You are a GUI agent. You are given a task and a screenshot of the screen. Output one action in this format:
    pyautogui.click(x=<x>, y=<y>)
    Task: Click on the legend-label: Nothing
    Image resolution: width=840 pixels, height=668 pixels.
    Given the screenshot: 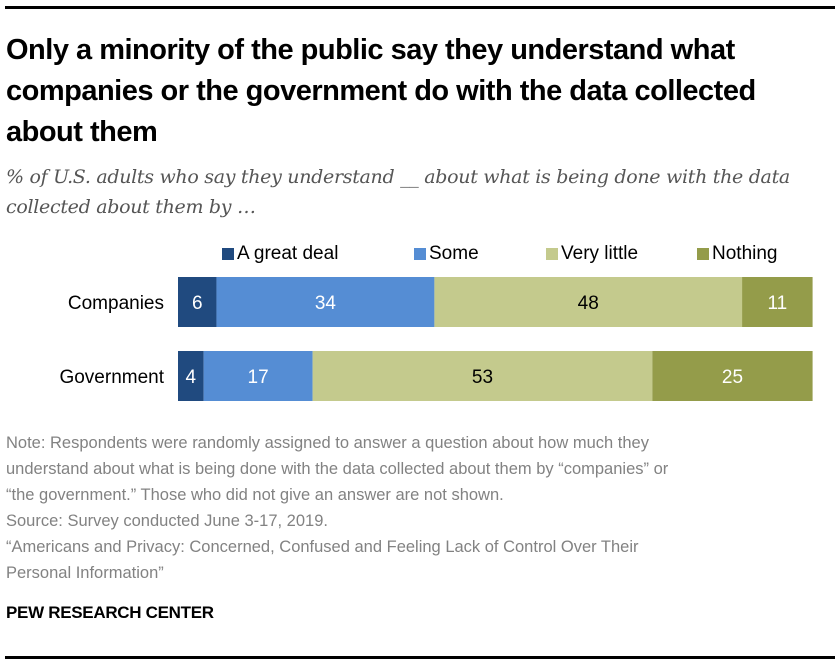 What is the action you would take?
    pyautogui.click(x=745, y=253)
    